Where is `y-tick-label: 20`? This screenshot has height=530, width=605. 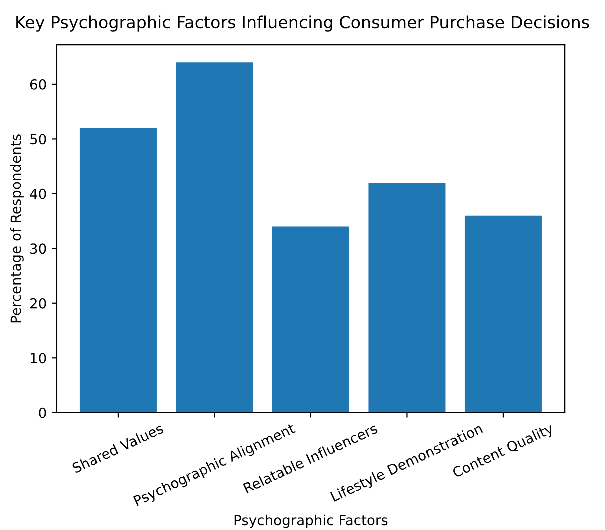 y-tick-label: 20 is located at coordinates (38, 303).